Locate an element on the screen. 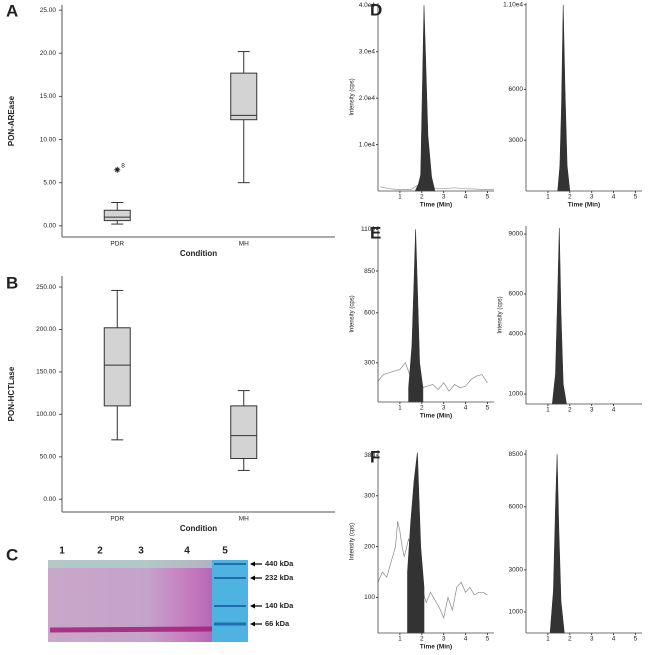 The width and height of the screenshot is (653, 655). marker-lane is located at coordinates (230, 601).